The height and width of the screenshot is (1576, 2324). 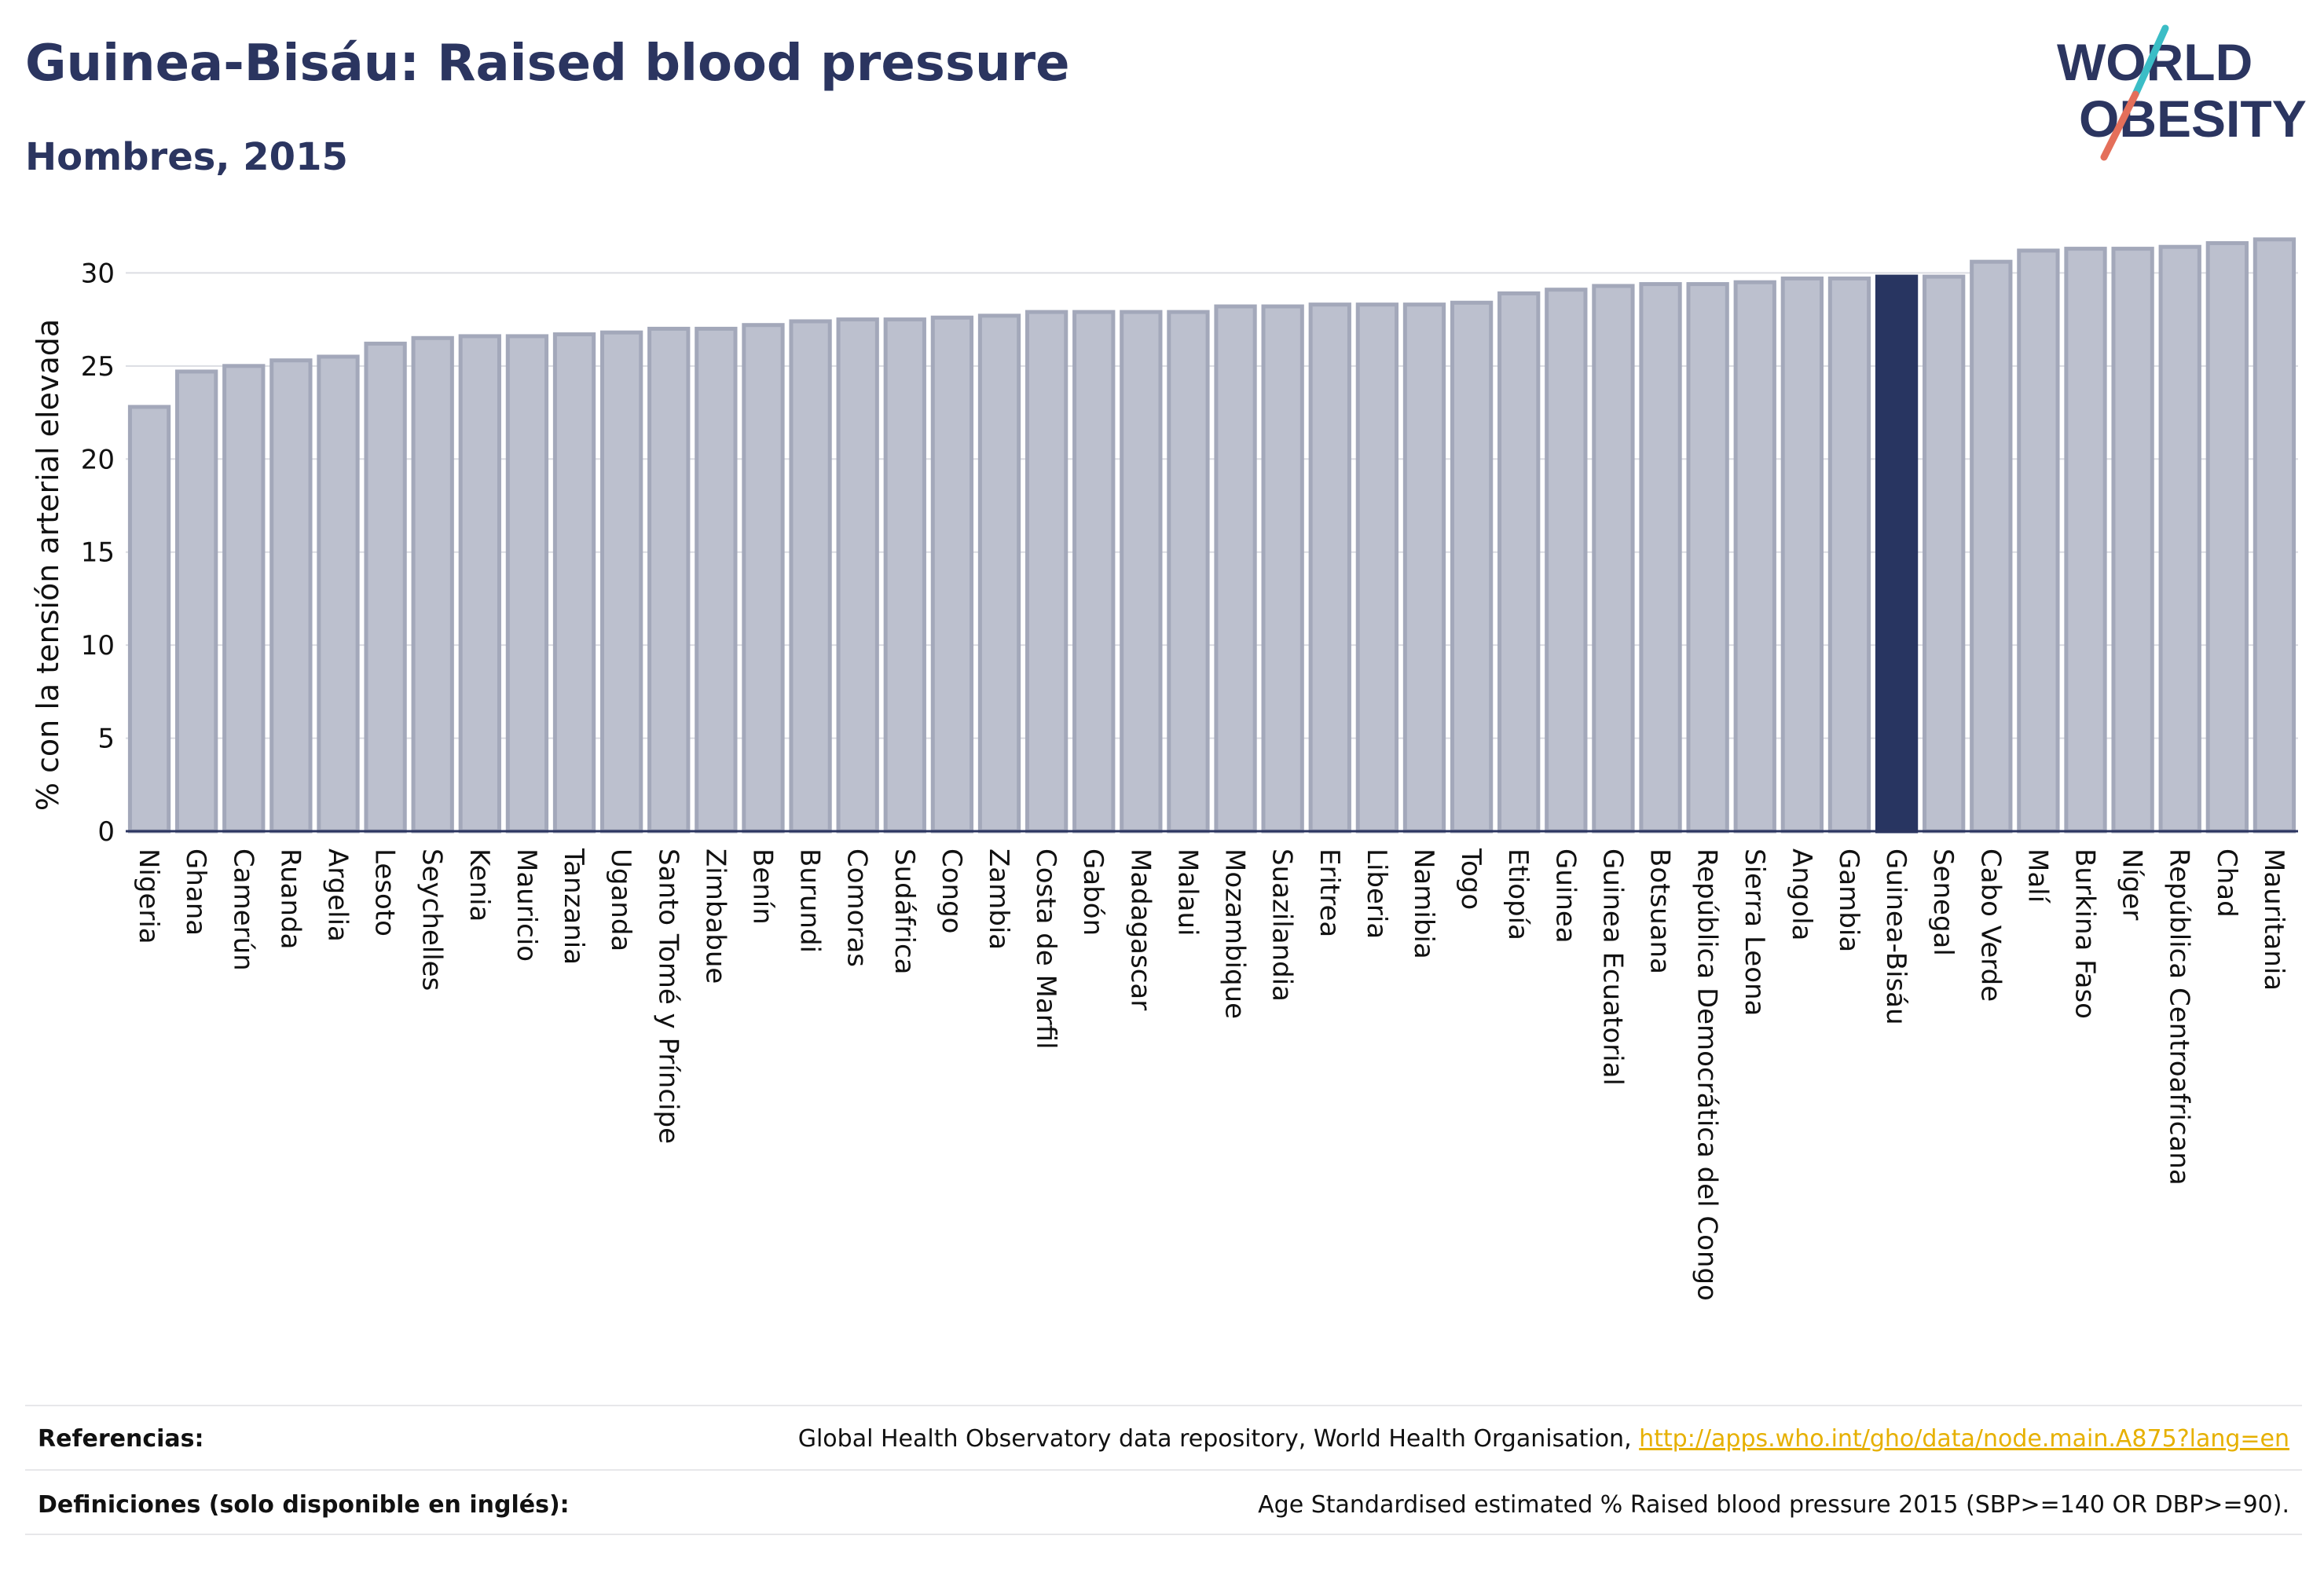 I want to click on x-tick-label: Guinea Ecuatorial, so click(x=1612, y=967).